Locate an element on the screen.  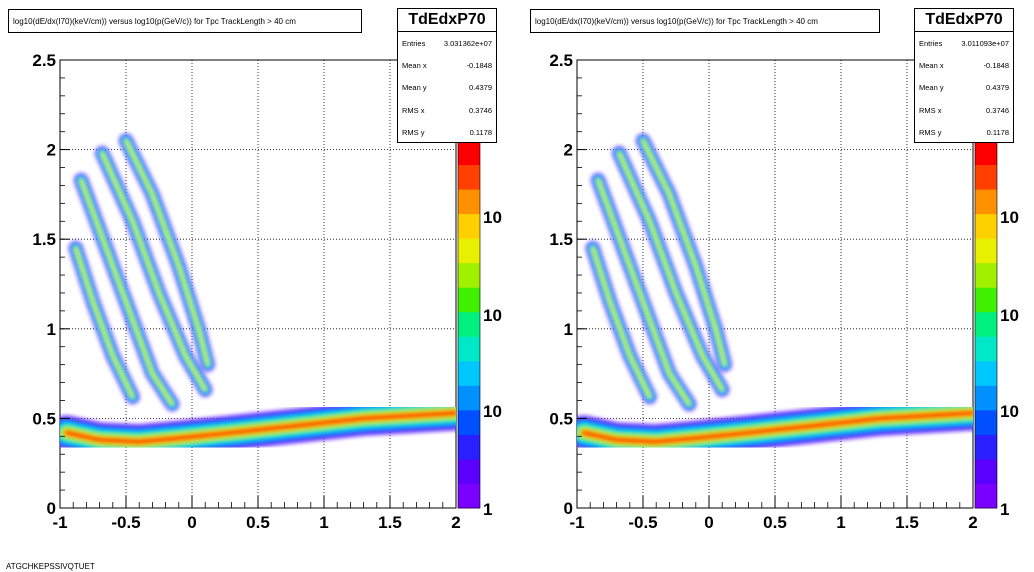
stats-row: RMS y 0.1178 is located at coordinates (447, 133).